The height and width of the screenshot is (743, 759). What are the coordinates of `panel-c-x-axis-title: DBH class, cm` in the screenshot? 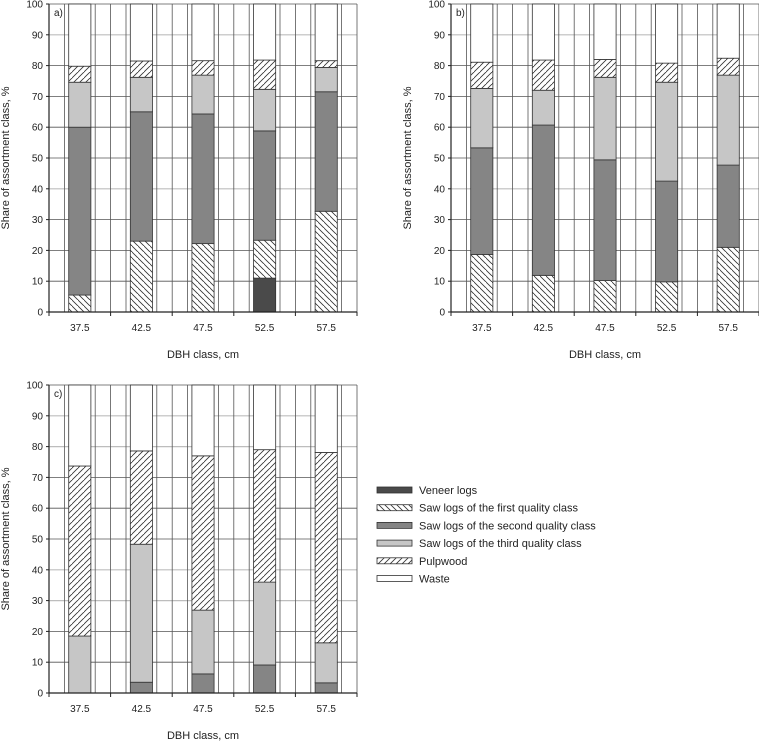 It's located at (203, 736).